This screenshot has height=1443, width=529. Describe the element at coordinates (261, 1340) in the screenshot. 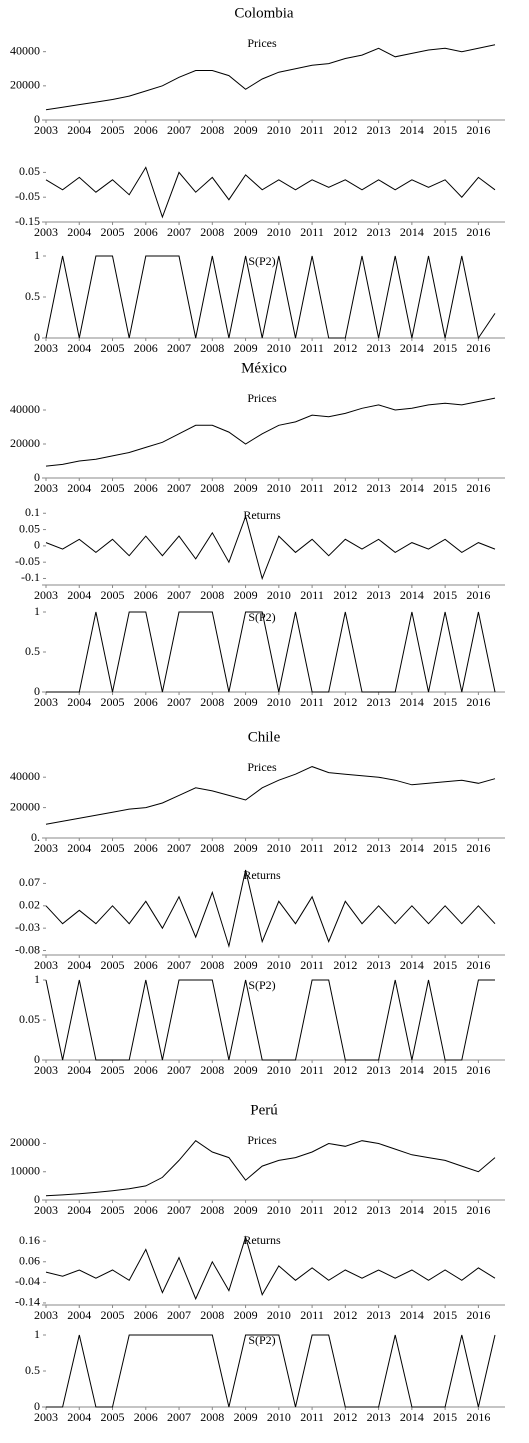

I see `panel-label: S(P2)` at that location.